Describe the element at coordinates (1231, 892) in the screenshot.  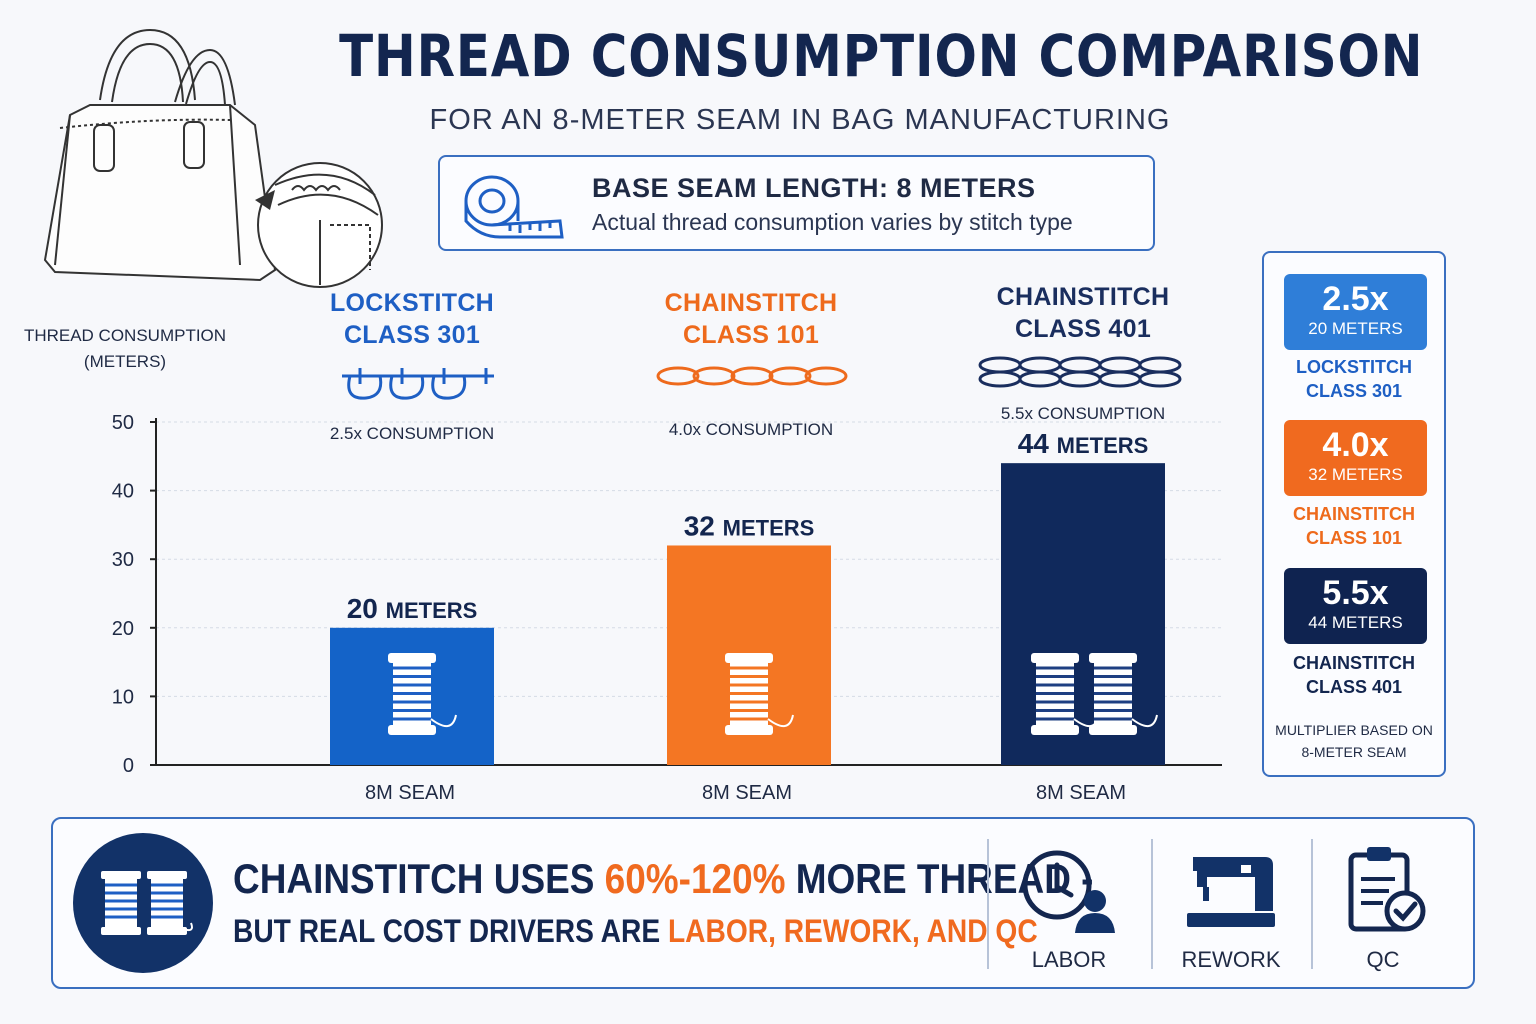
I see `sewing-machine-icon` at that location.